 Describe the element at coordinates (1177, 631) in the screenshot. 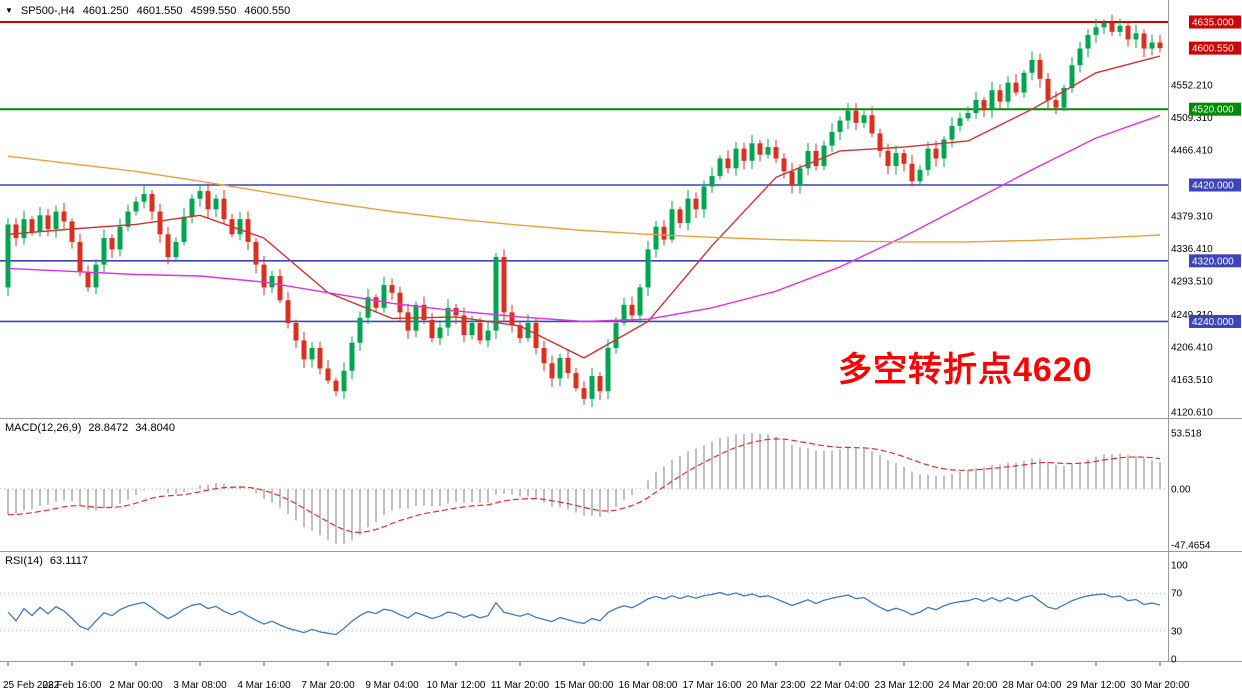

I see `svg-text: 30` at that location.